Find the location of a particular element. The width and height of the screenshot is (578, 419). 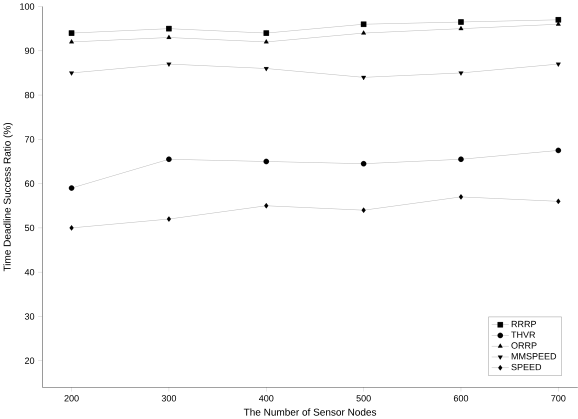

y-tick-label: 80 is located at coordinates (29, 95).